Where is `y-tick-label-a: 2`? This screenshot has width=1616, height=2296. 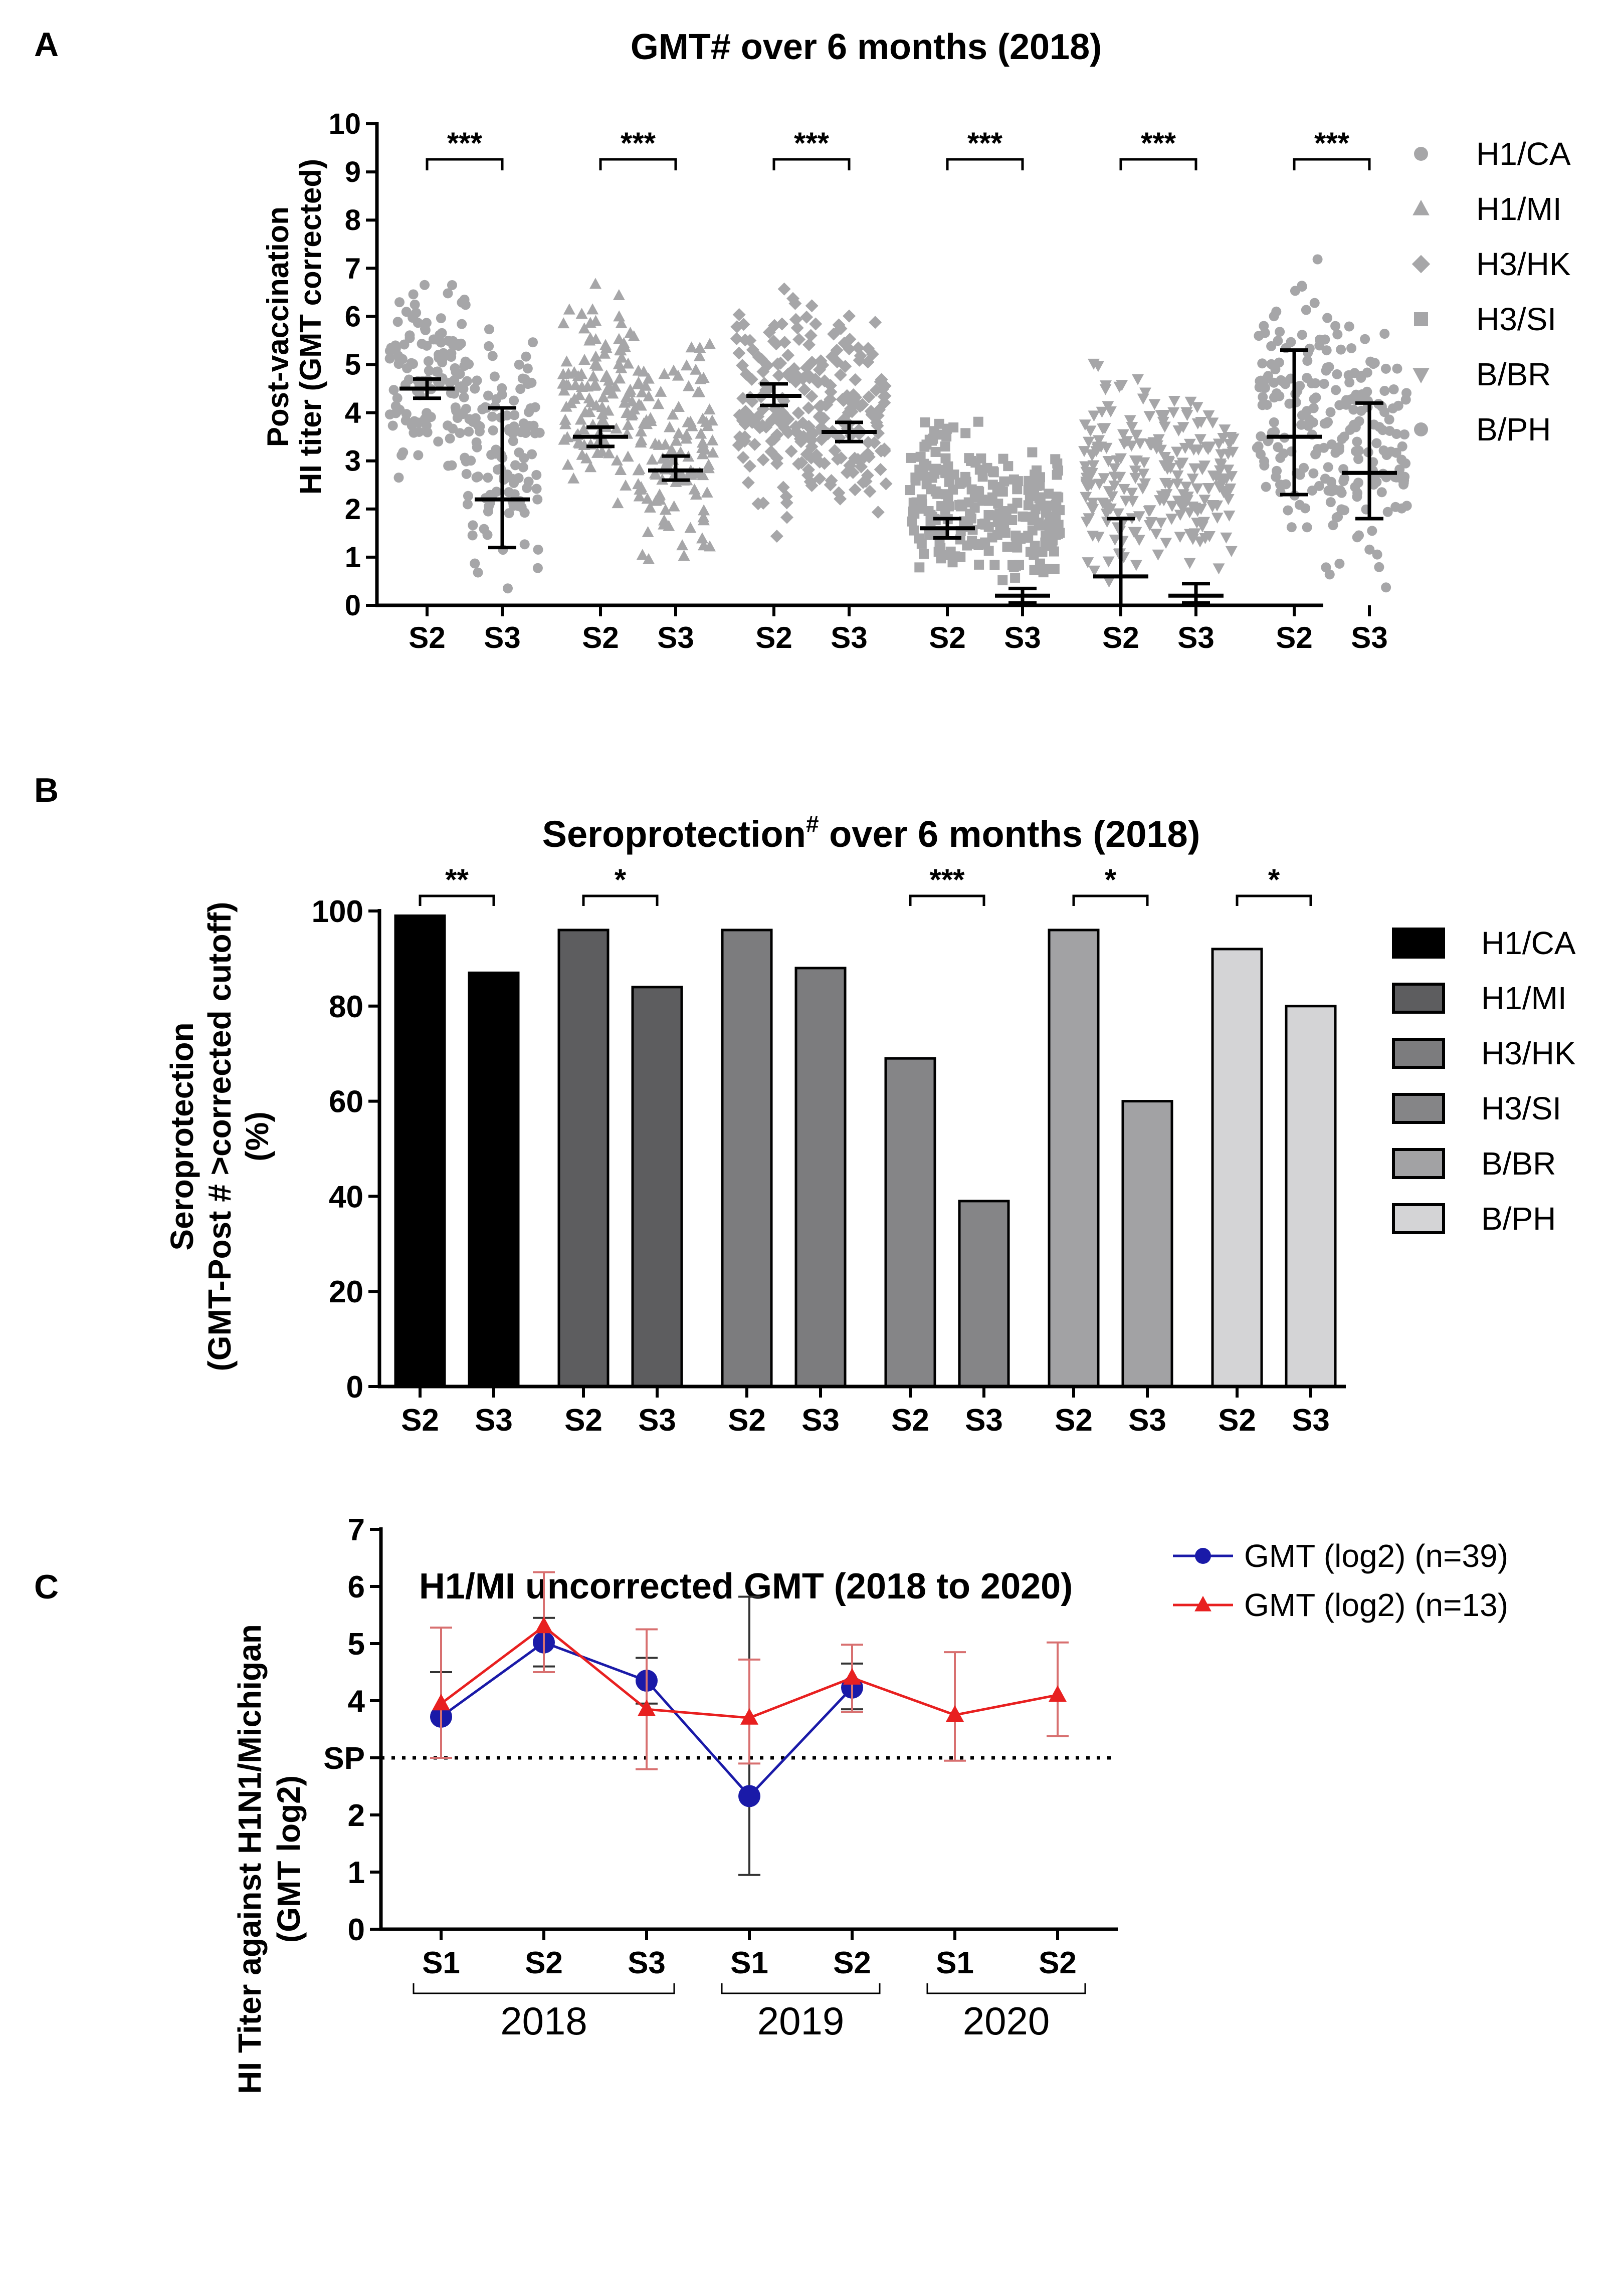
y-tick-label-a: 2 is located at coordinates (353, 509).